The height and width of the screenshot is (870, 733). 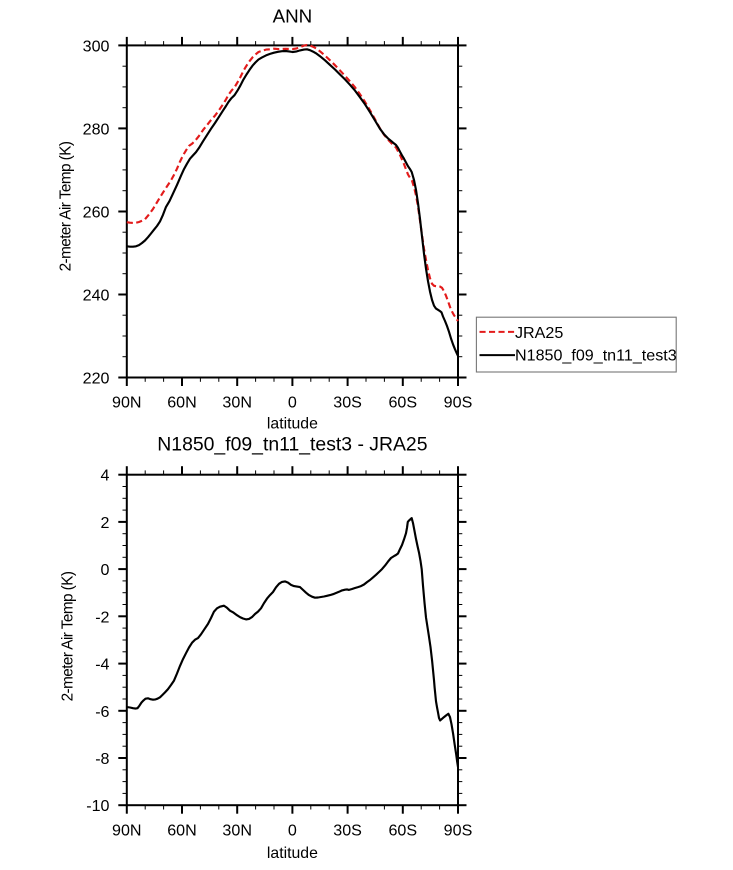 I want to click on svg-text: N1850_f09_tn11_test3, so click(x=596, y=355).